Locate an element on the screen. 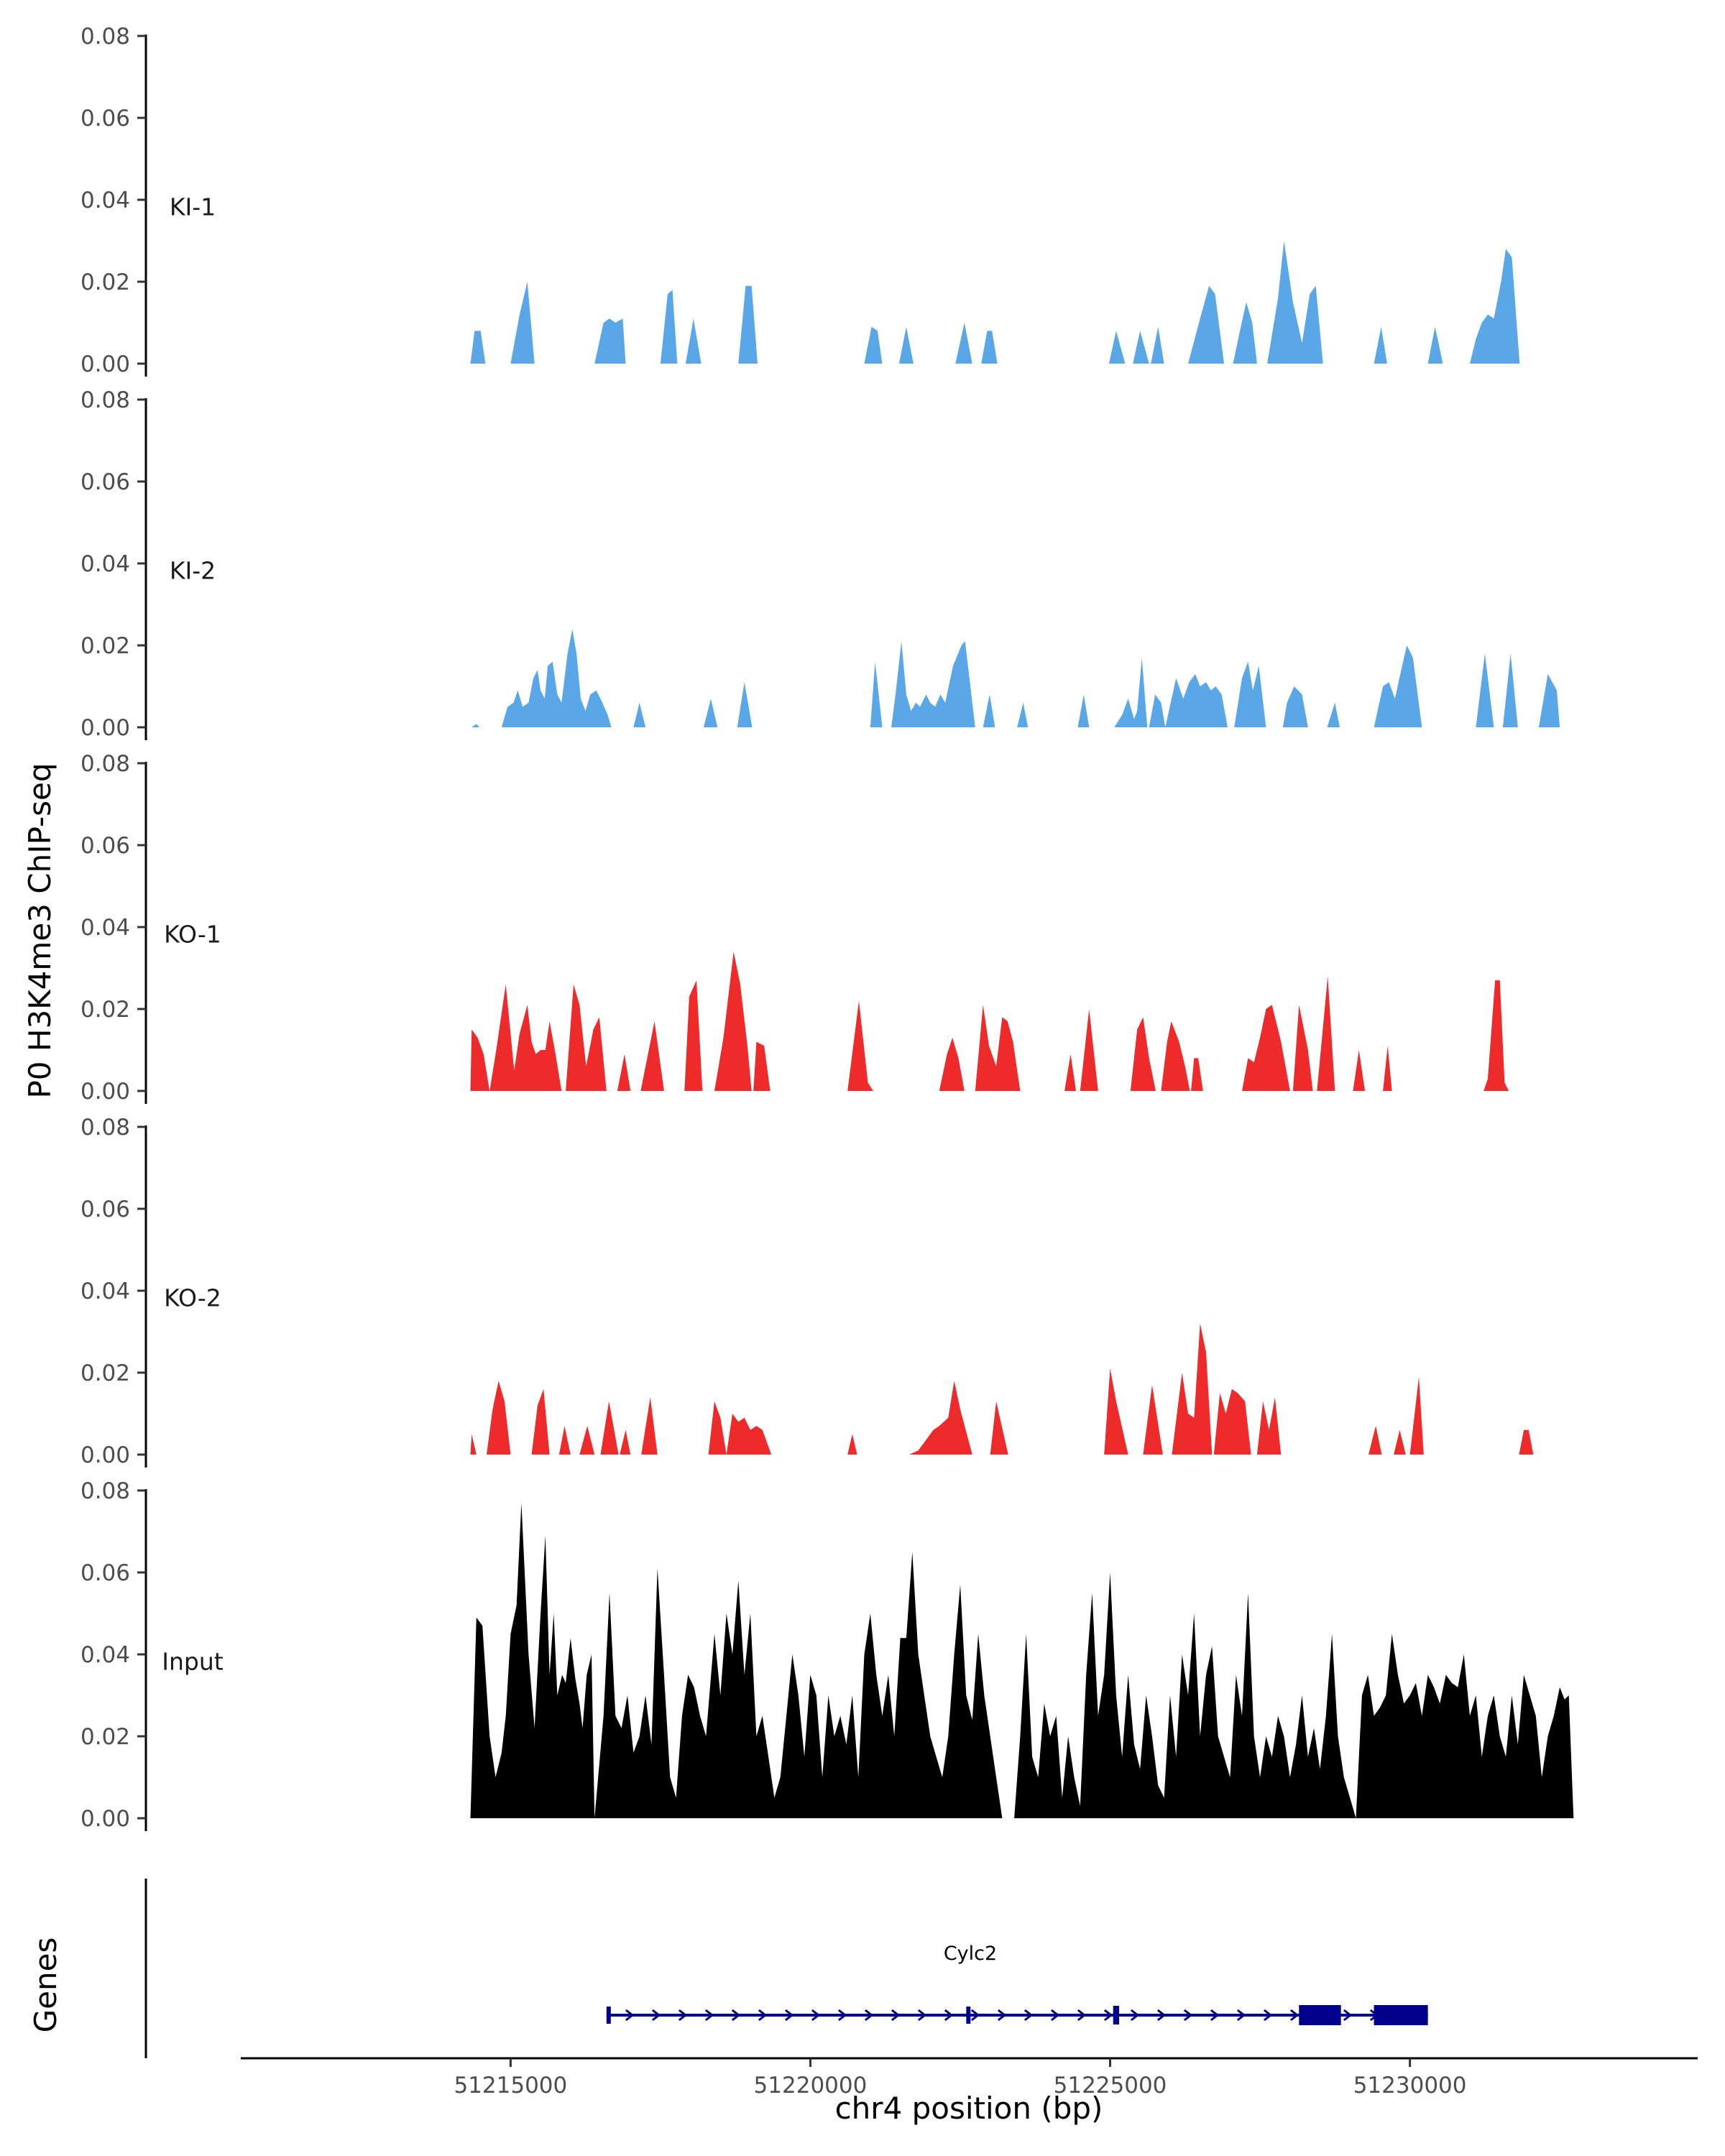  track-ki-2: 0.00 0.02 0.04 0.06 0.08 KI-2 is located at coordinates (820, 564).